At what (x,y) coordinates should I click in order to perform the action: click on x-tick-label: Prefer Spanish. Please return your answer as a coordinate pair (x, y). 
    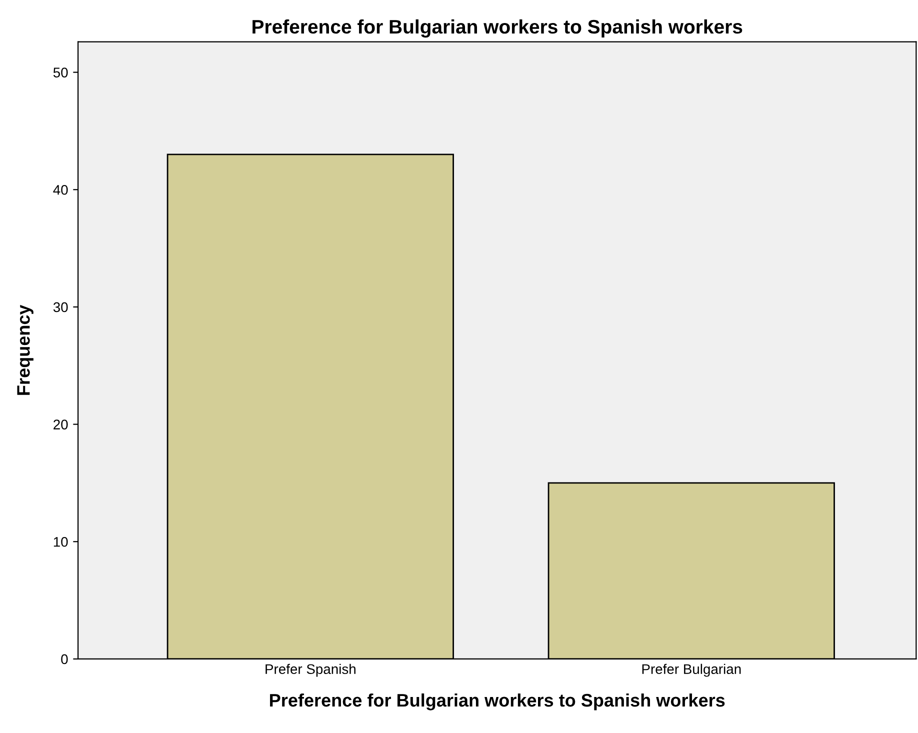
    Looking at the image, I should click on (311, 670).